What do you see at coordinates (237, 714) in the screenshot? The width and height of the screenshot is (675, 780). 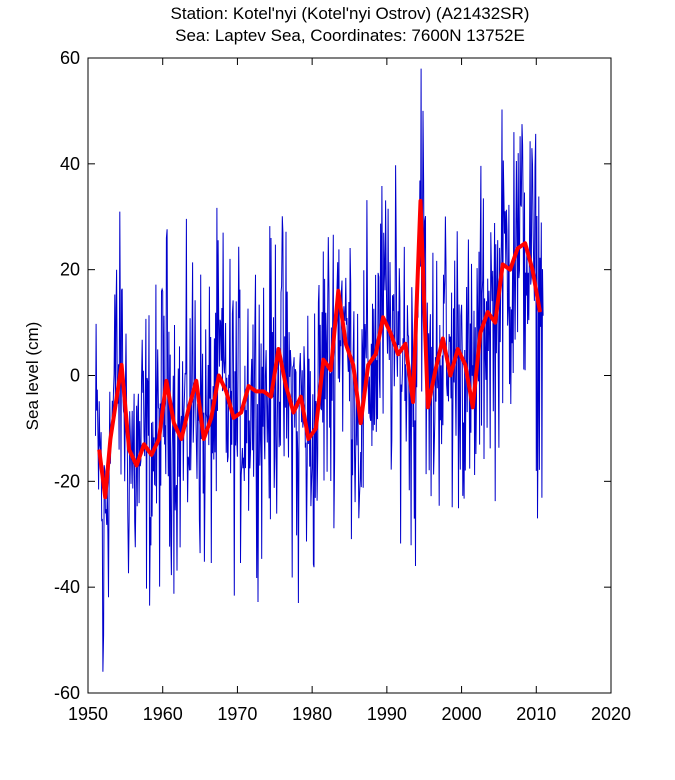 I see `x-tick-label: 1970` at bounding box center [237, 714].